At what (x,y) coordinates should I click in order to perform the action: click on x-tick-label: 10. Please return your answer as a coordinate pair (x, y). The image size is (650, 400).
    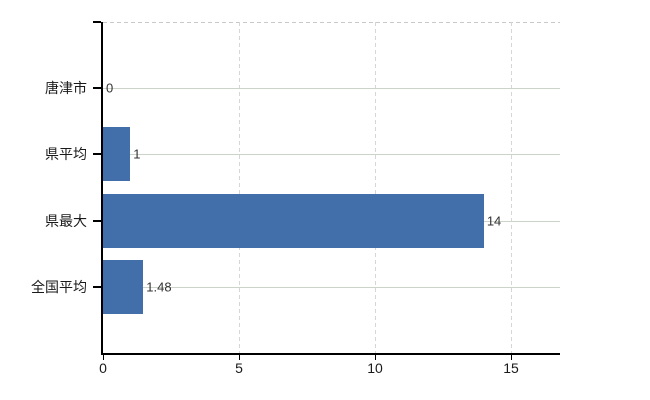
    Looking at the image, I should click on (375, 368).